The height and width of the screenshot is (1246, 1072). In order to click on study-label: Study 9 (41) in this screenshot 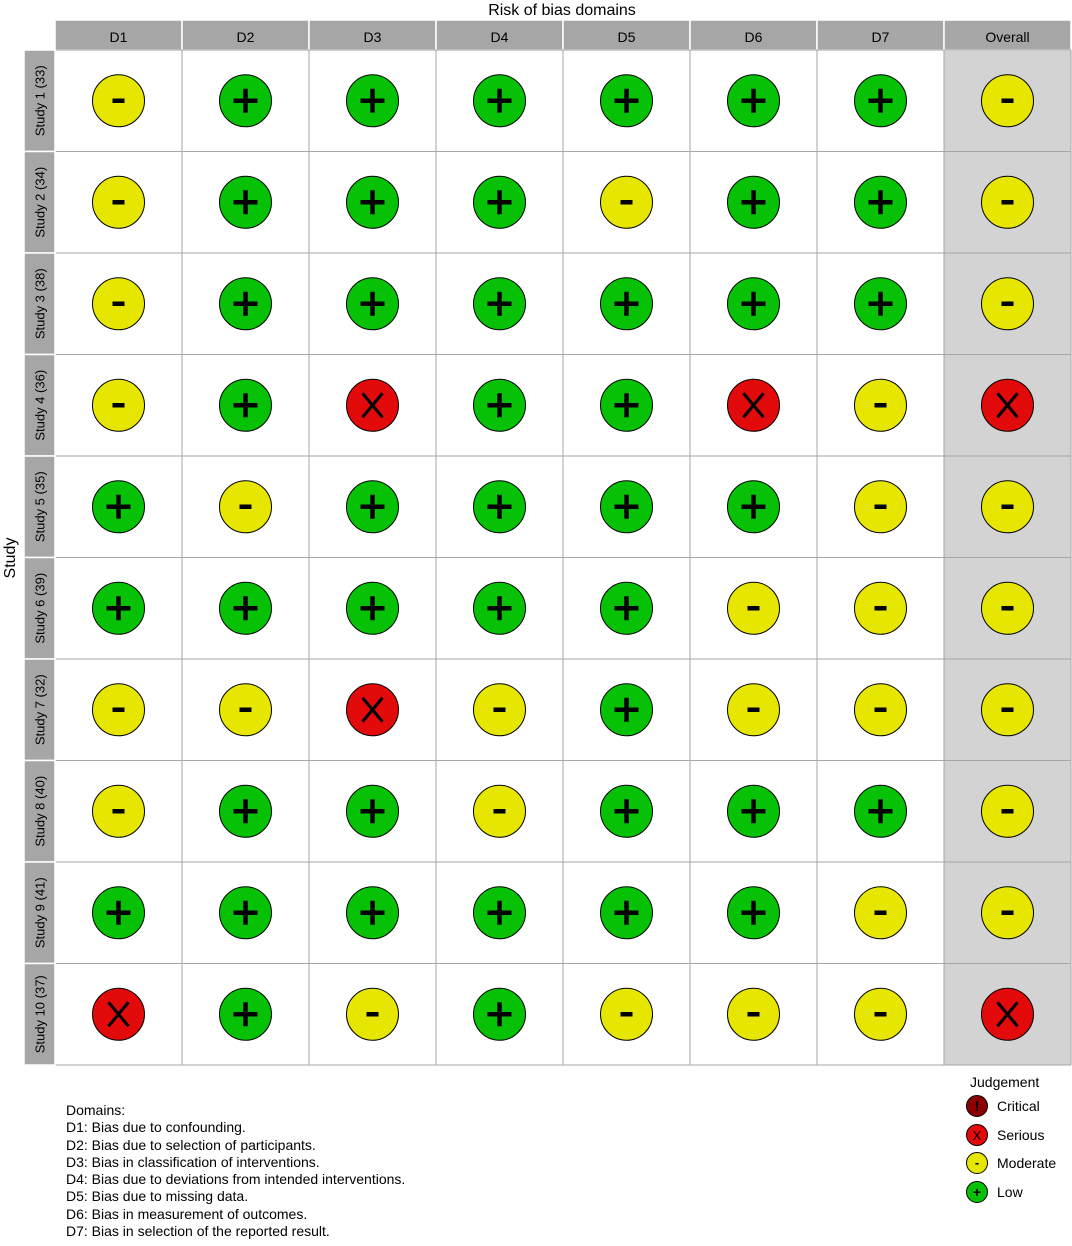, I will do `click(40, 912)`.